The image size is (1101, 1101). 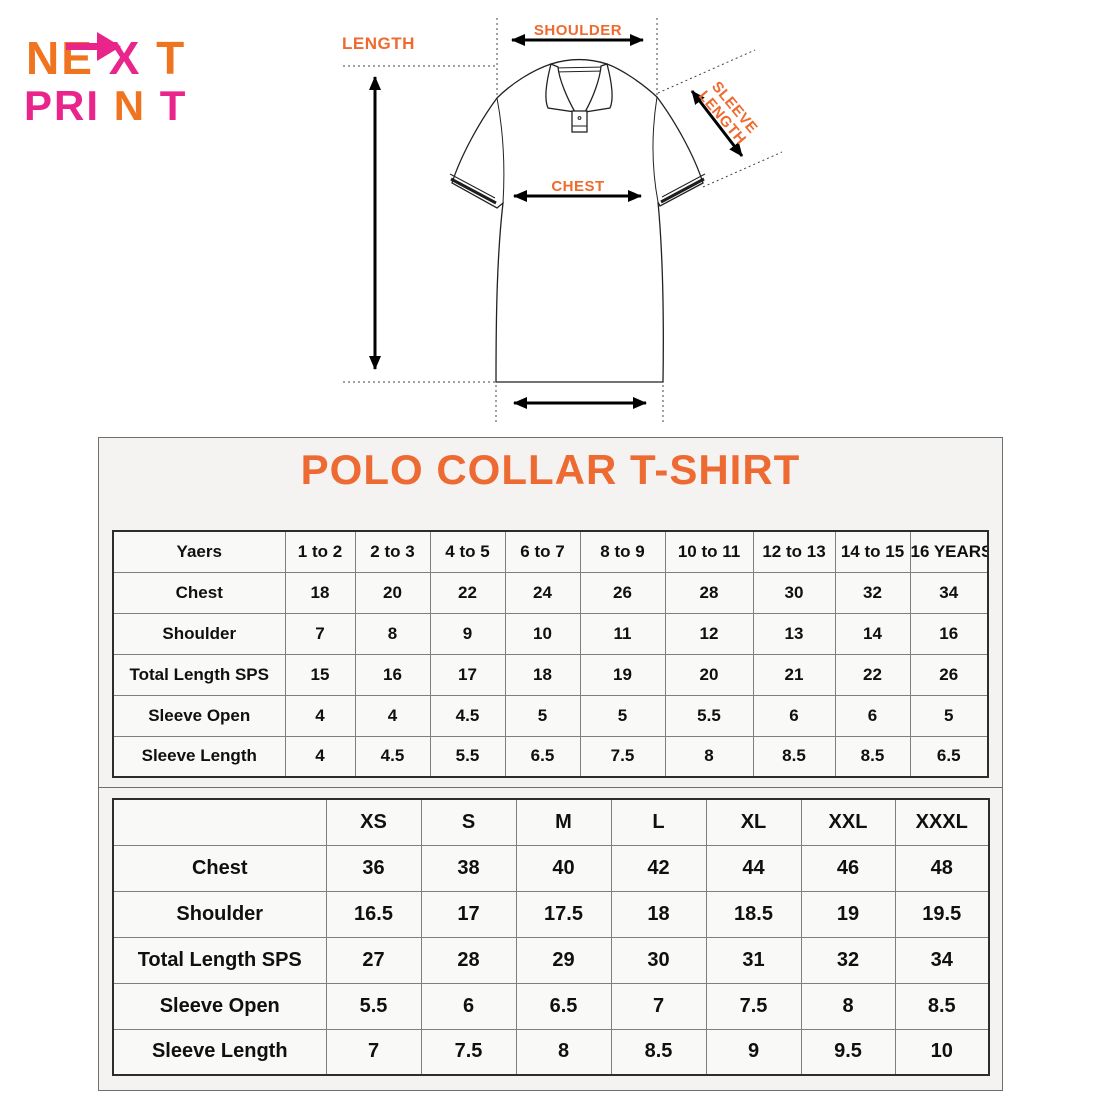 I want to click on table-row: Total Length SPS 15 16 17 18 19 20 21 22 26, so click(x=550, y=674).